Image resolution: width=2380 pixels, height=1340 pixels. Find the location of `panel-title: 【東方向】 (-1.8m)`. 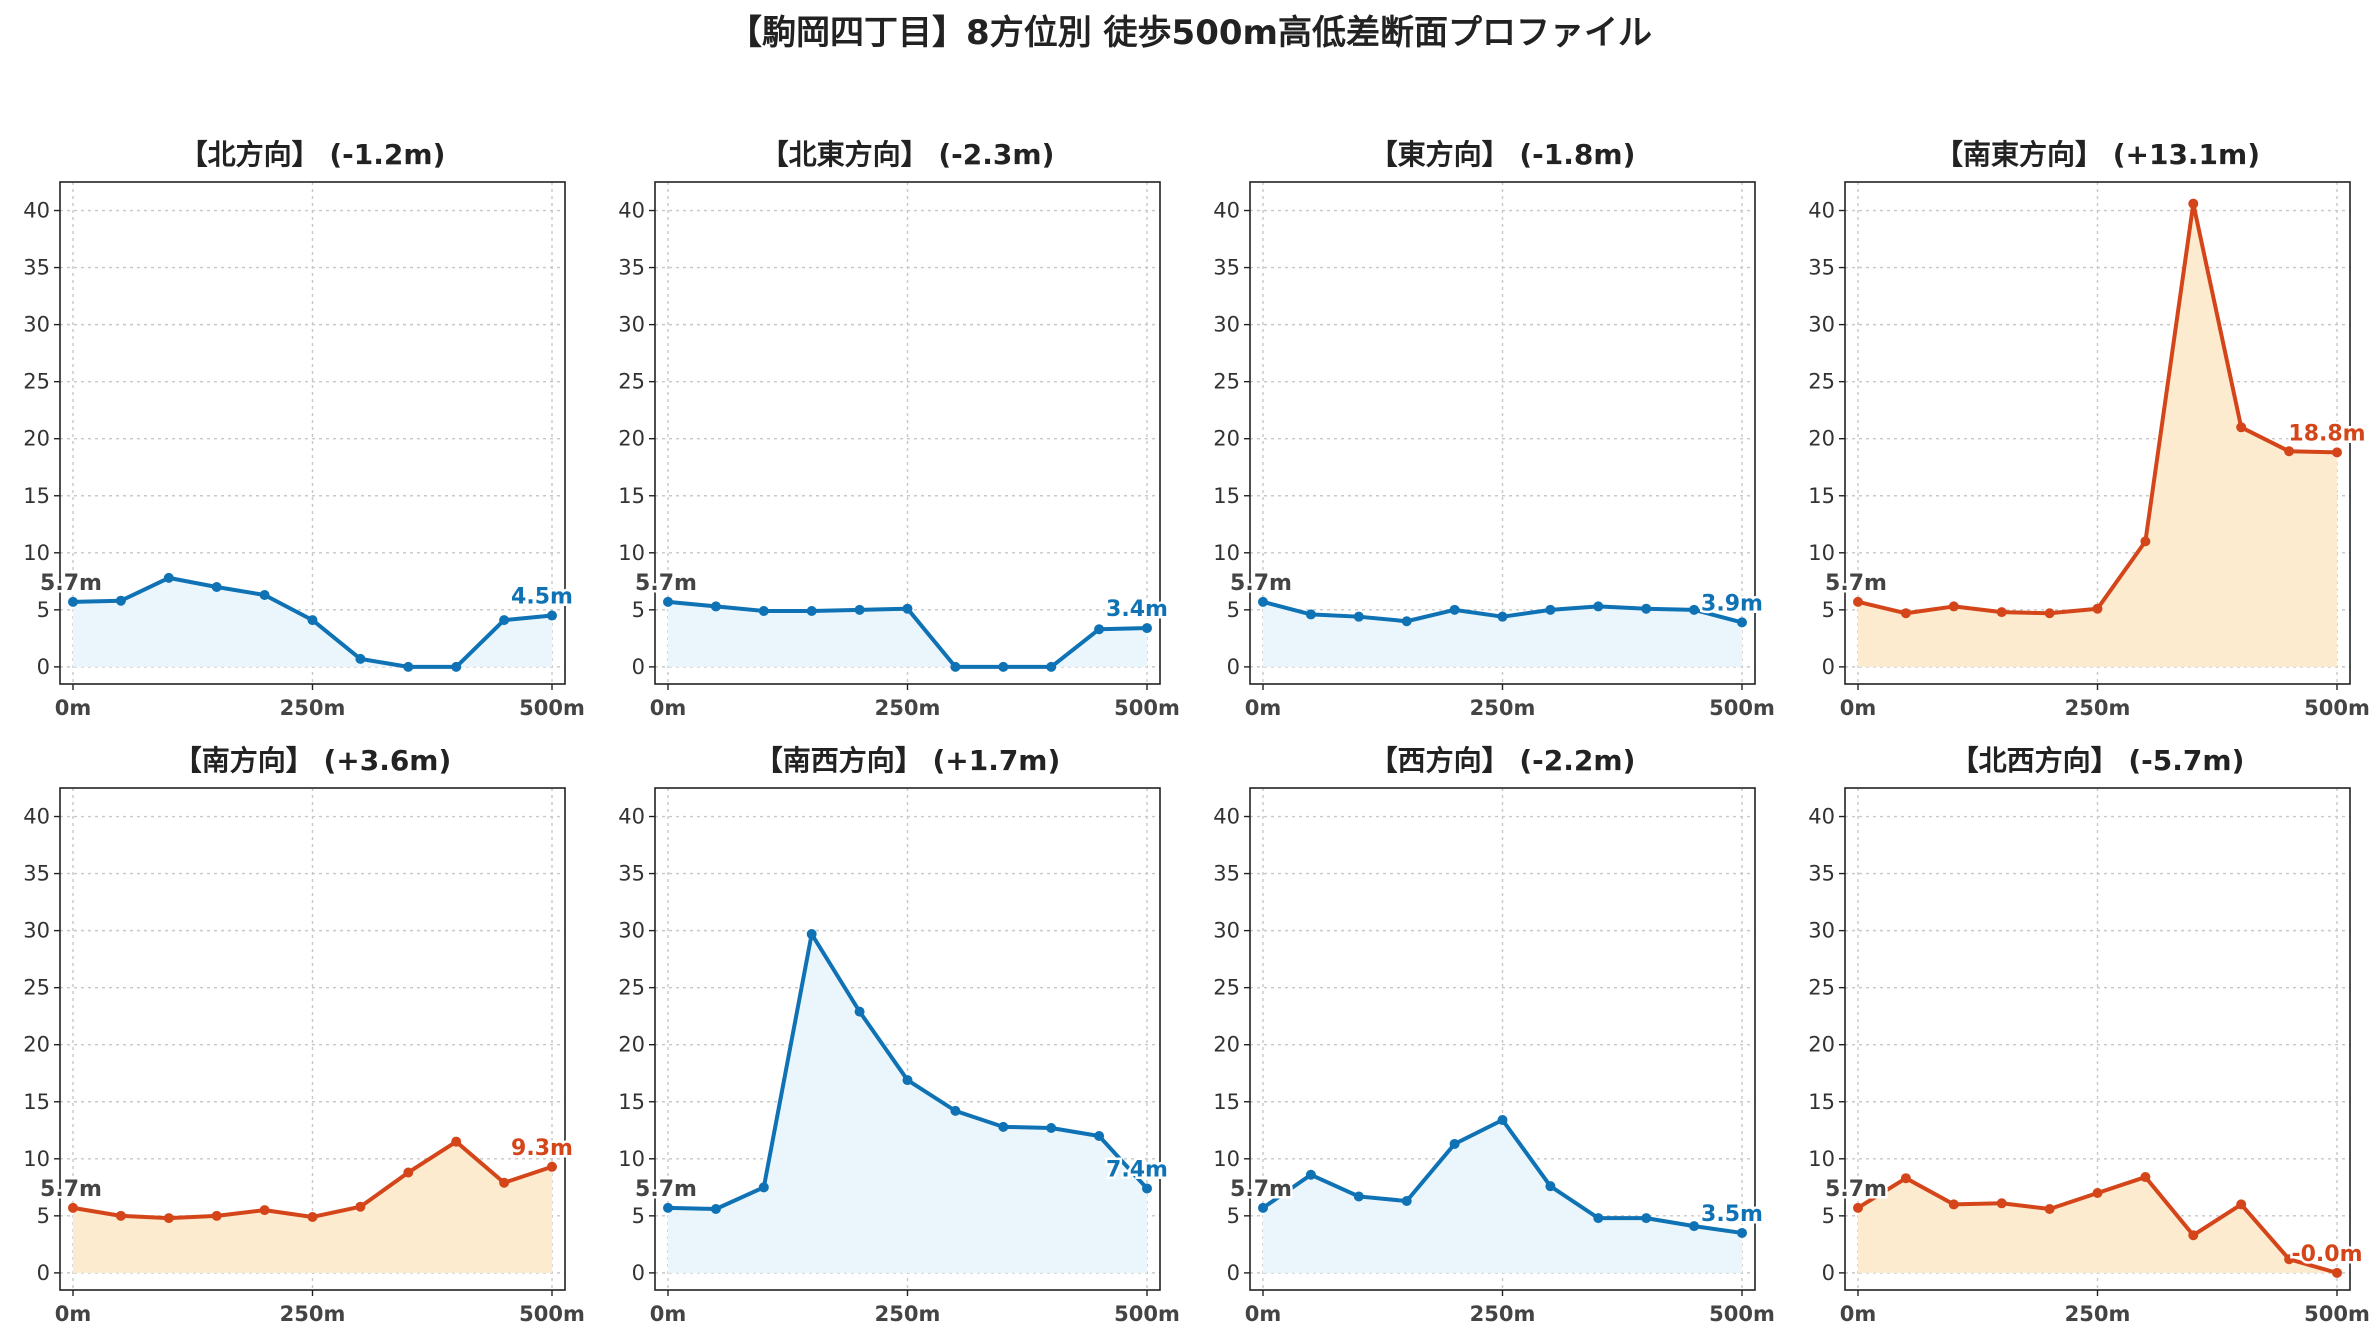

panel-title: 【東方向】 (-1.8m) is located at coordinates (1503, 154).